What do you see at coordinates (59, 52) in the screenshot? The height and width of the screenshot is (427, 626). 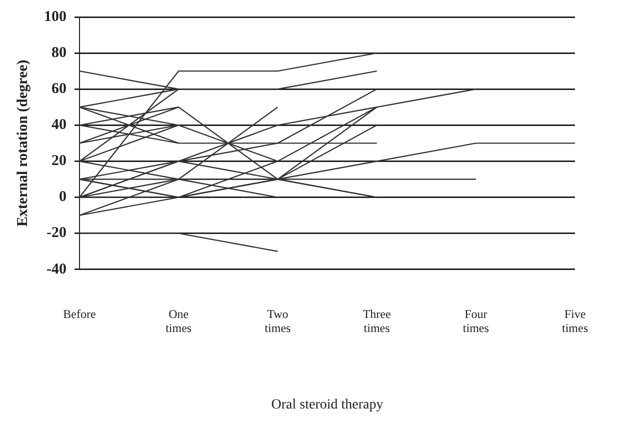 I see `y-tick-label: 80` at bounding box center [59, 52].